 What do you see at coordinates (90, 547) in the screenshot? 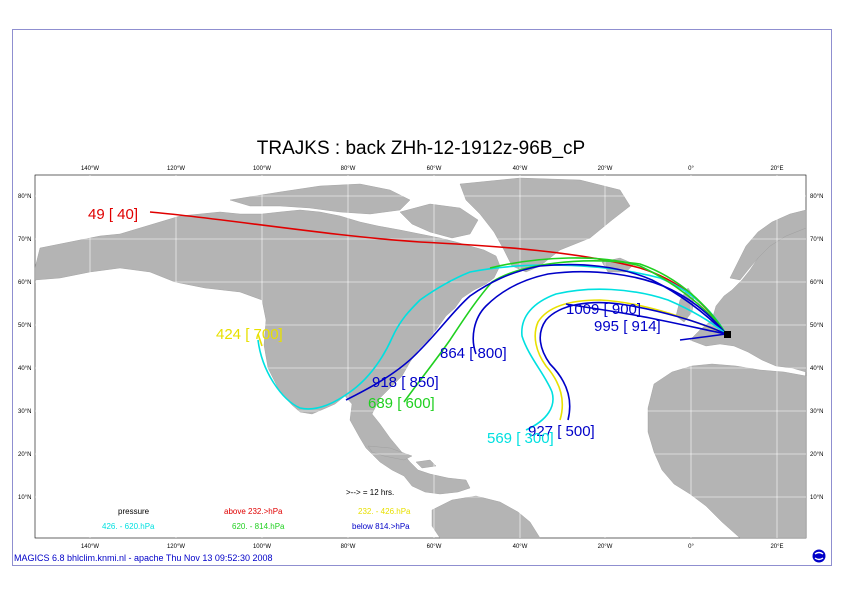
I see `lon-tick-bottom: 140°W` at bounding box center [90, 547].